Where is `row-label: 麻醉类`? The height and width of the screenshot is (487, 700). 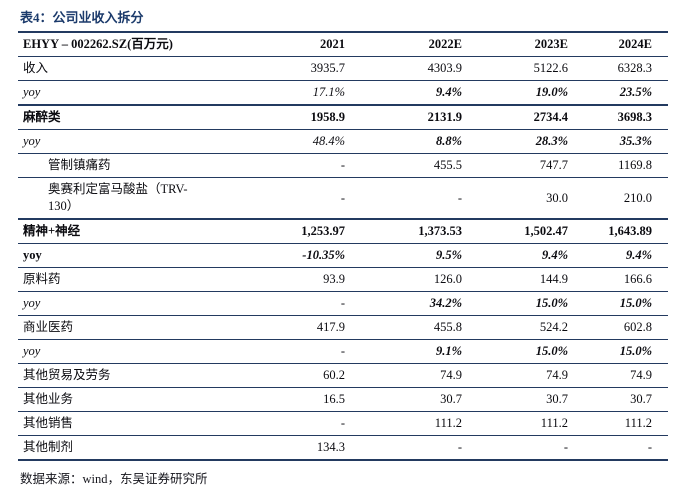 row-label: 麻醉类 is located at coordinates (109, 117).